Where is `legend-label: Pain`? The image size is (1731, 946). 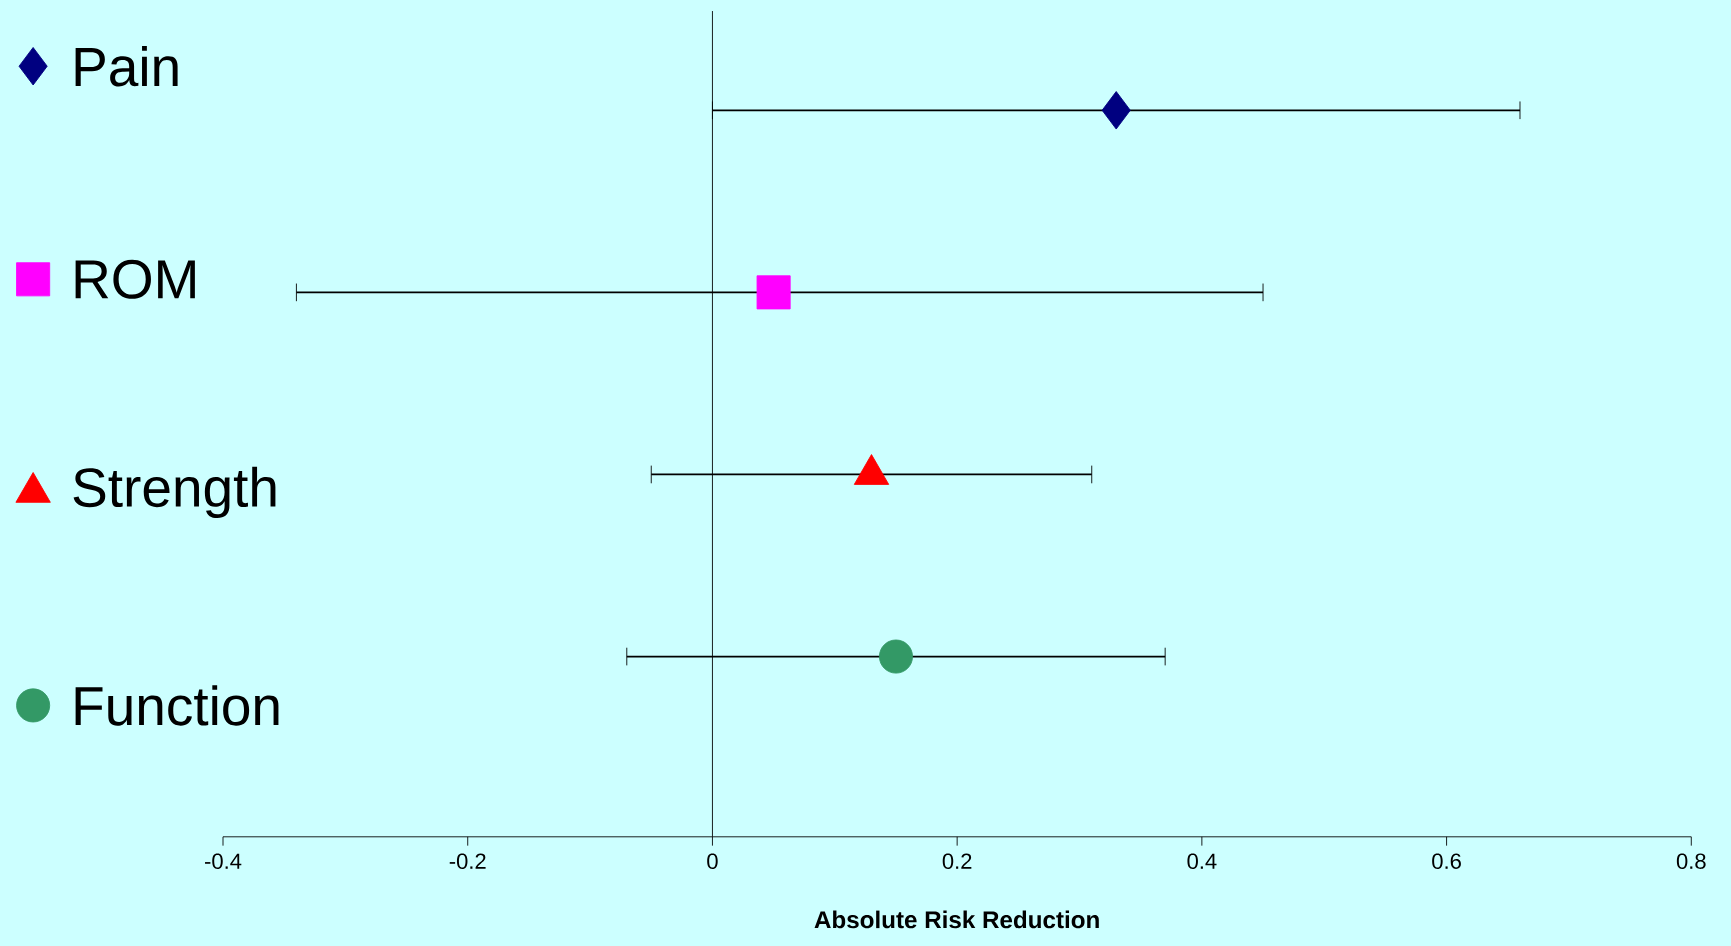 legend-label: Pain is located at coordinates (126, 66).